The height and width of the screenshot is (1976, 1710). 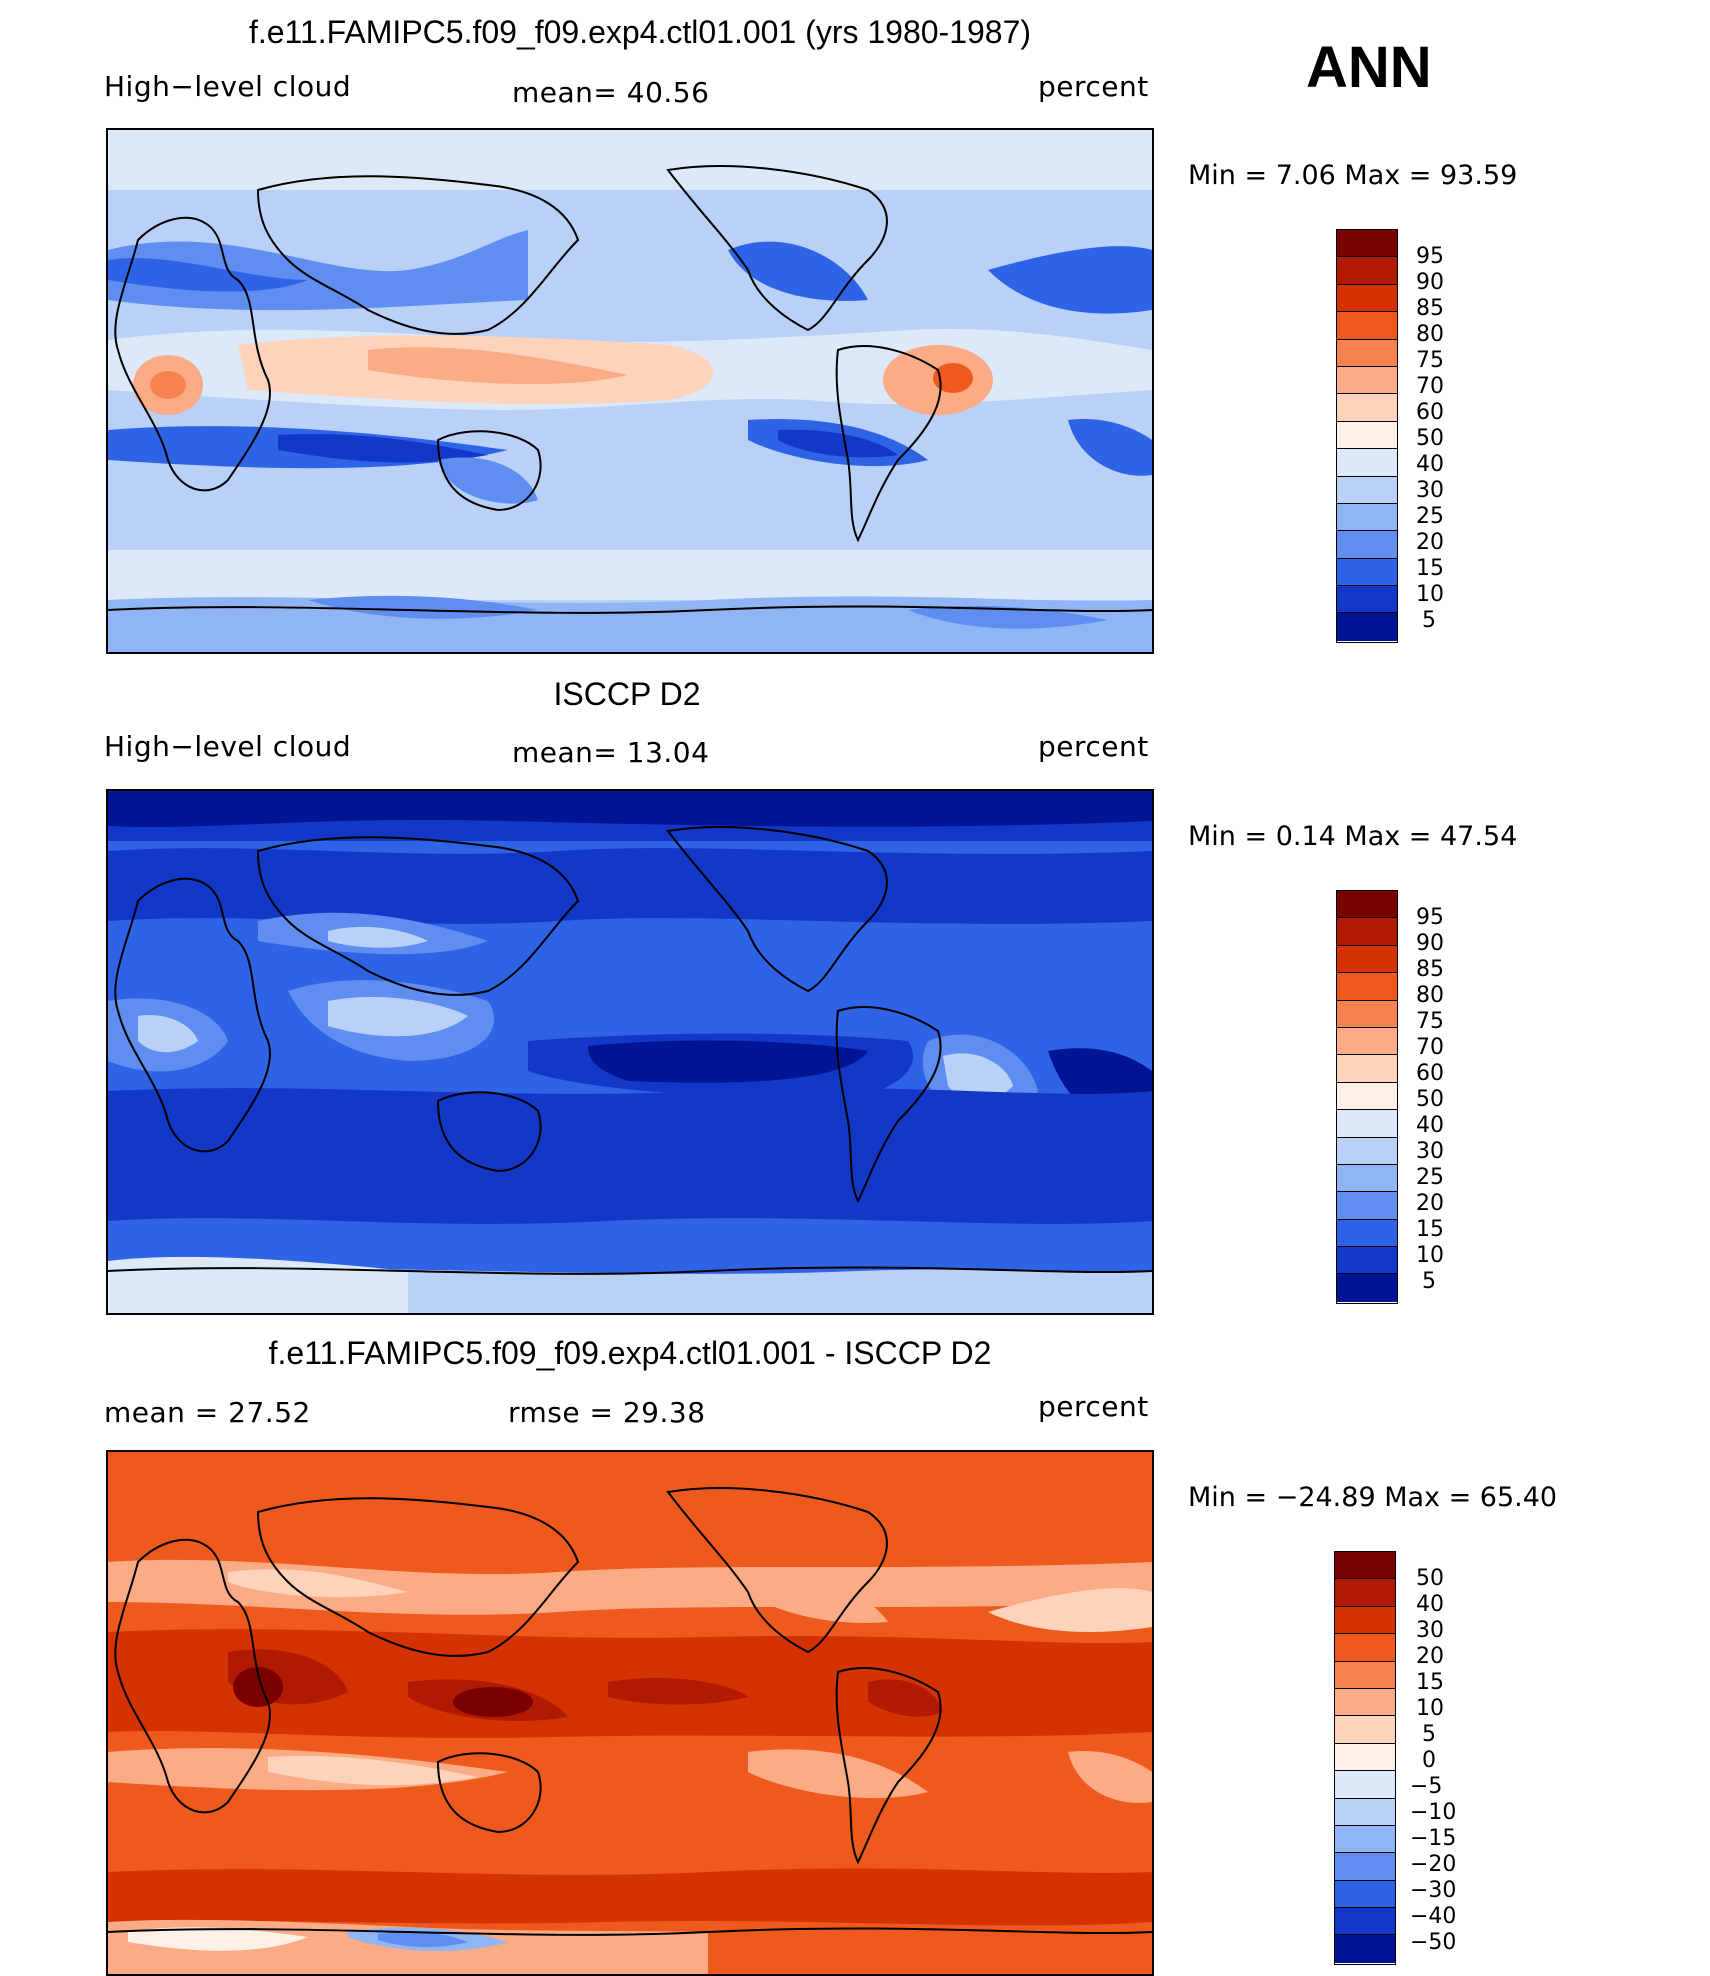 What do you see at coordinates (1430, 1656) in the screenshot?
I see `panel3-cb-label: 20` at bounding box center [1430, 1656].